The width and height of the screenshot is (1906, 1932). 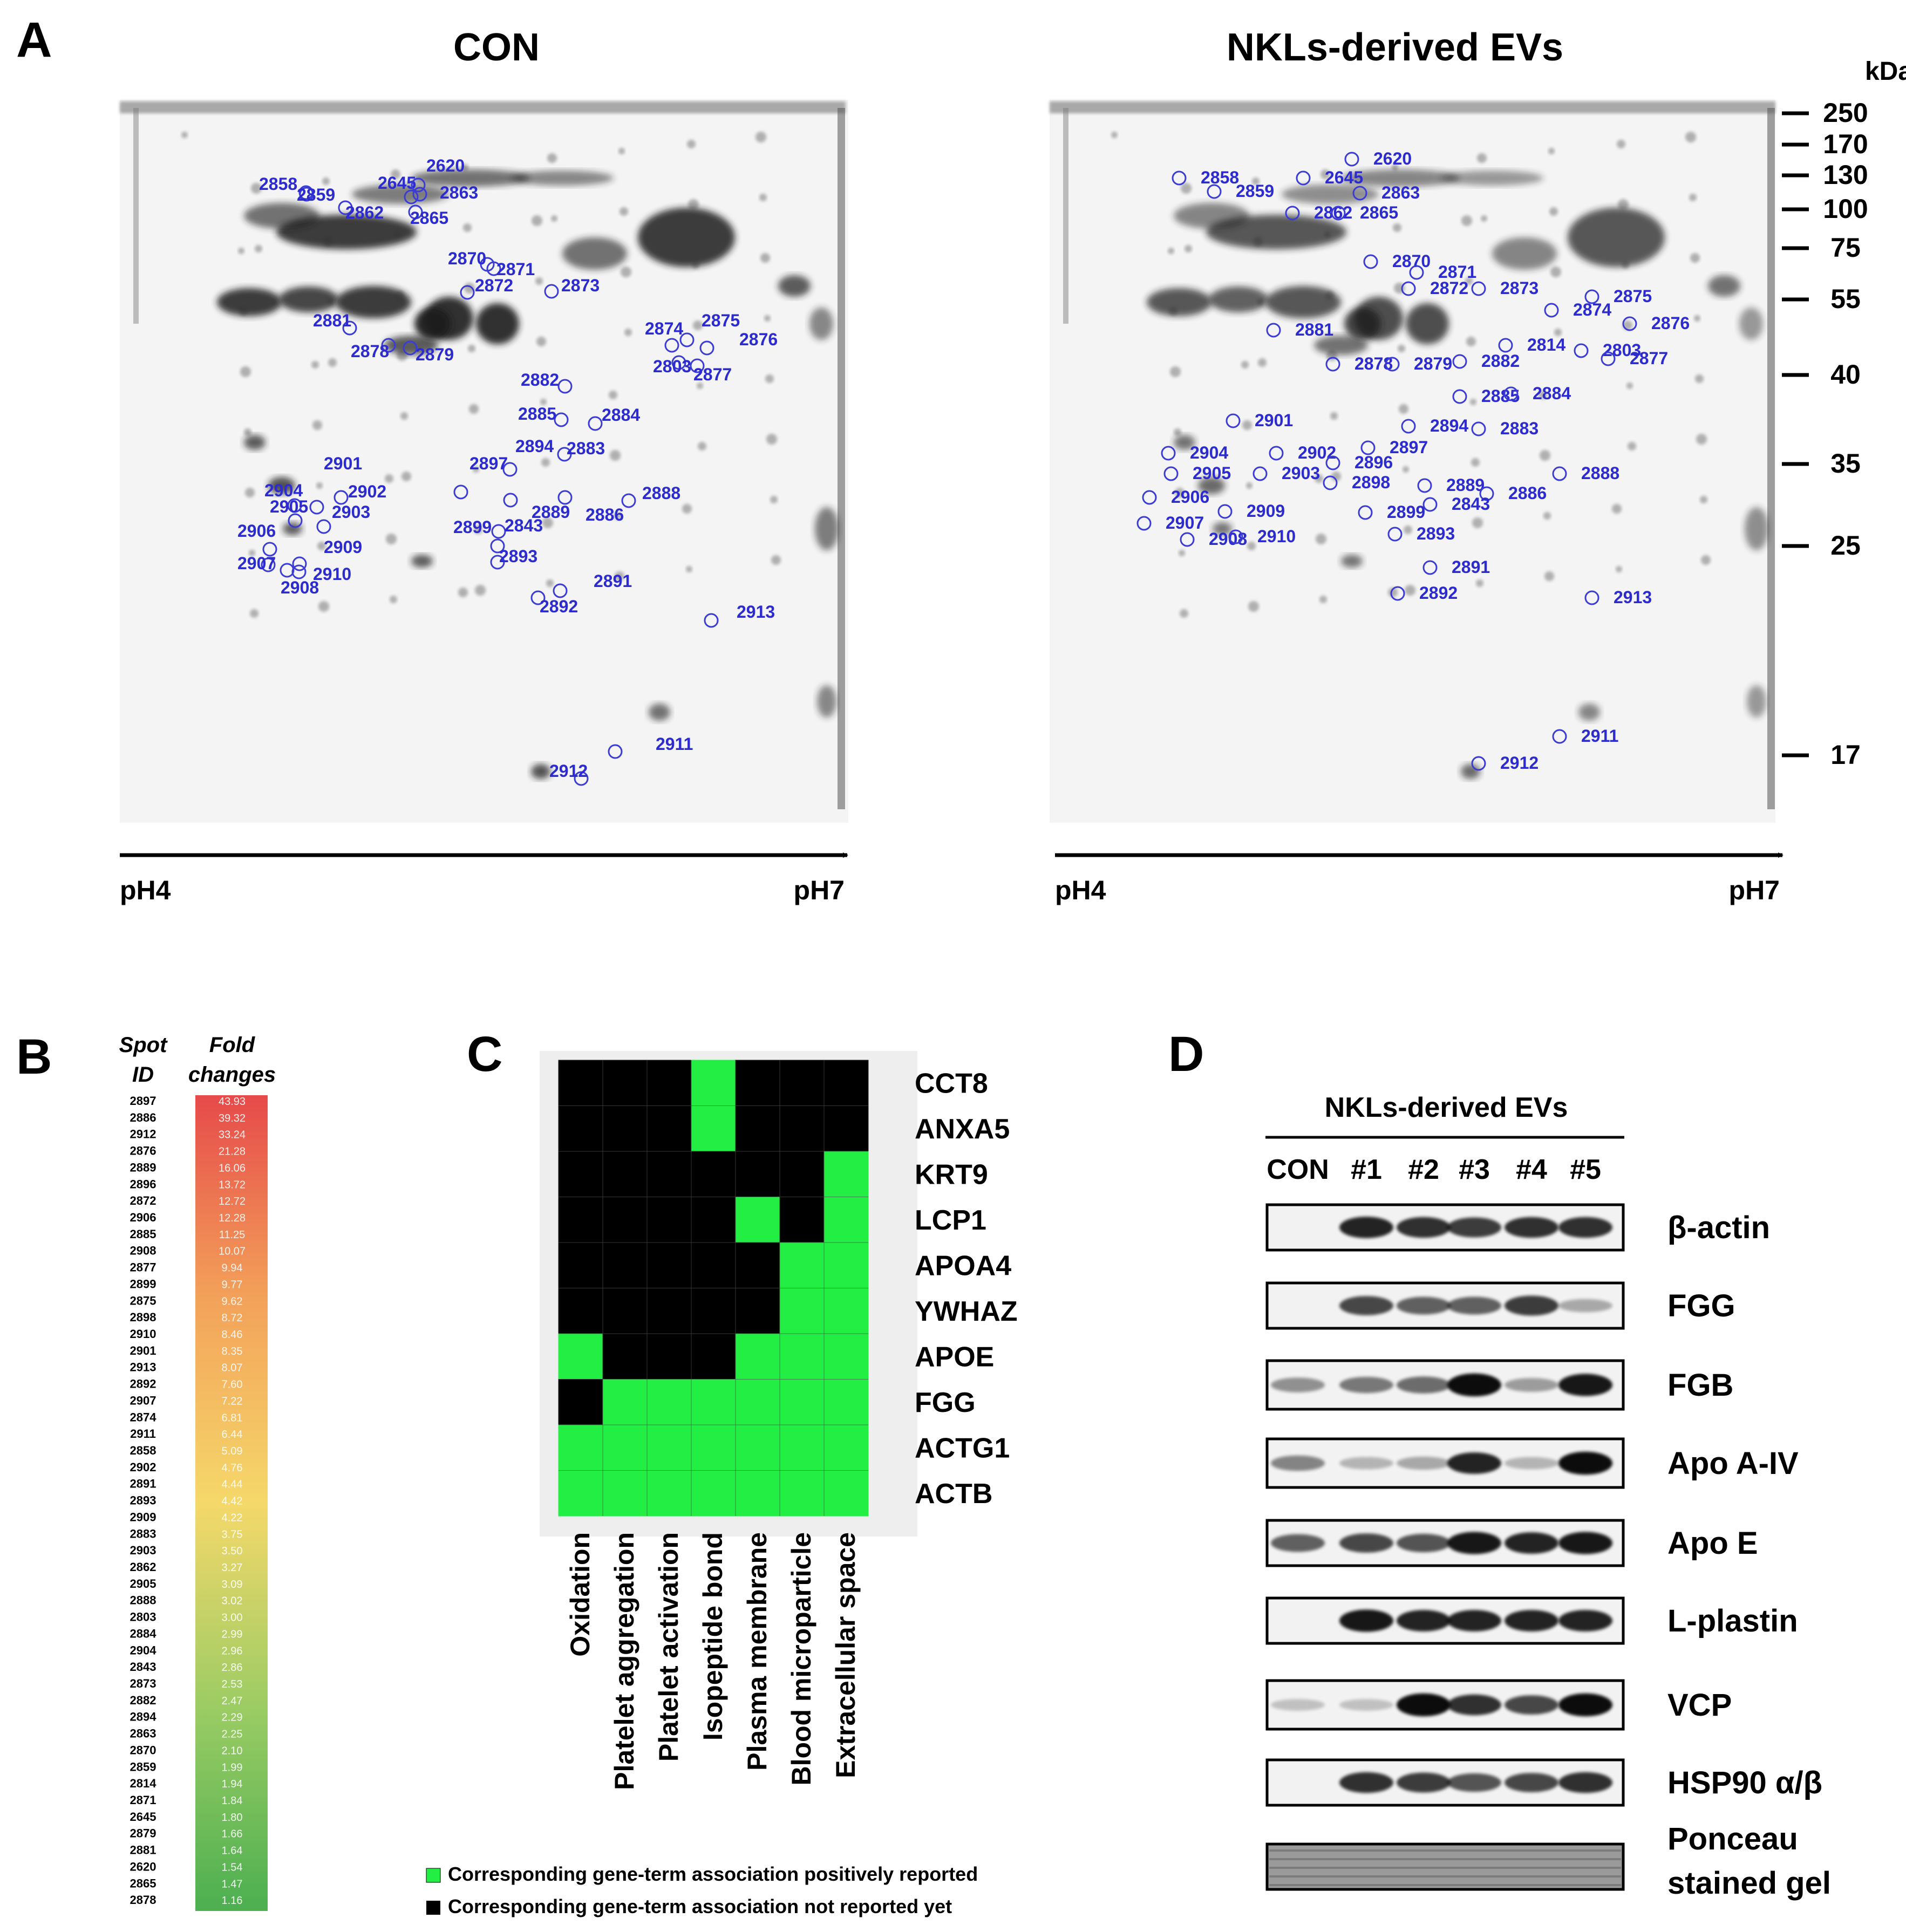 I want to click on spot-id-cell: 2877, so click(x=143, y=1267).